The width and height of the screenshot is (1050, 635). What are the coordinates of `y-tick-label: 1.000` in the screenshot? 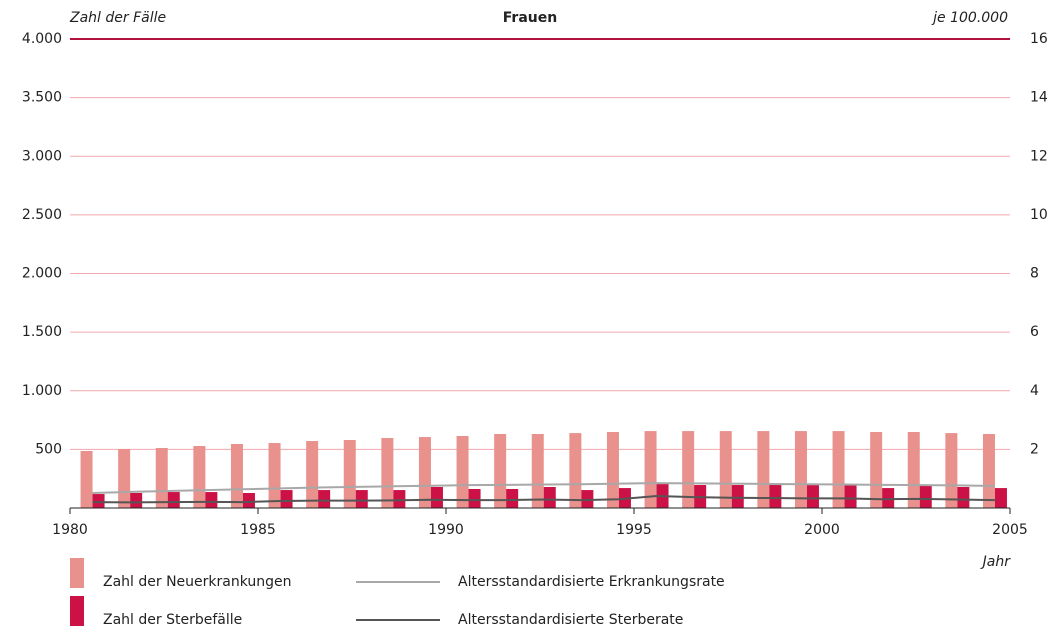 It's located at (42, 391).